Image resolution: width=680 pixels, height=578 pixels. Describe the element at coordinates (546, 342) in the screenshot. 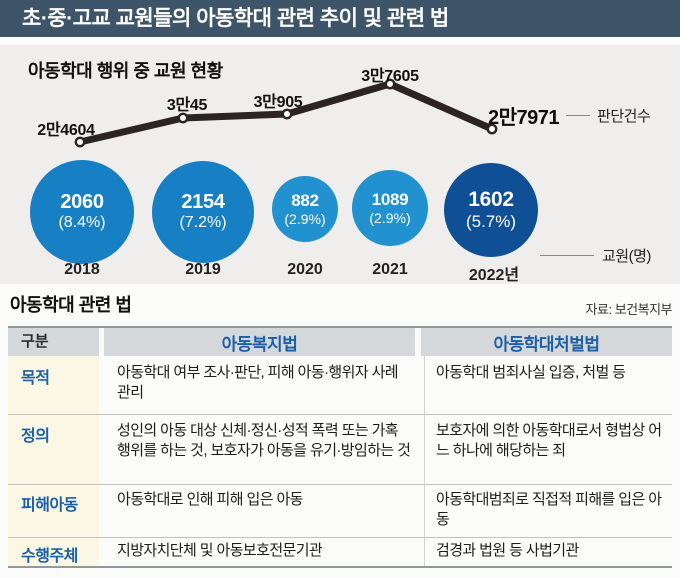

I see `table-header-punishment-act: 아동학대처벌법` at that location.